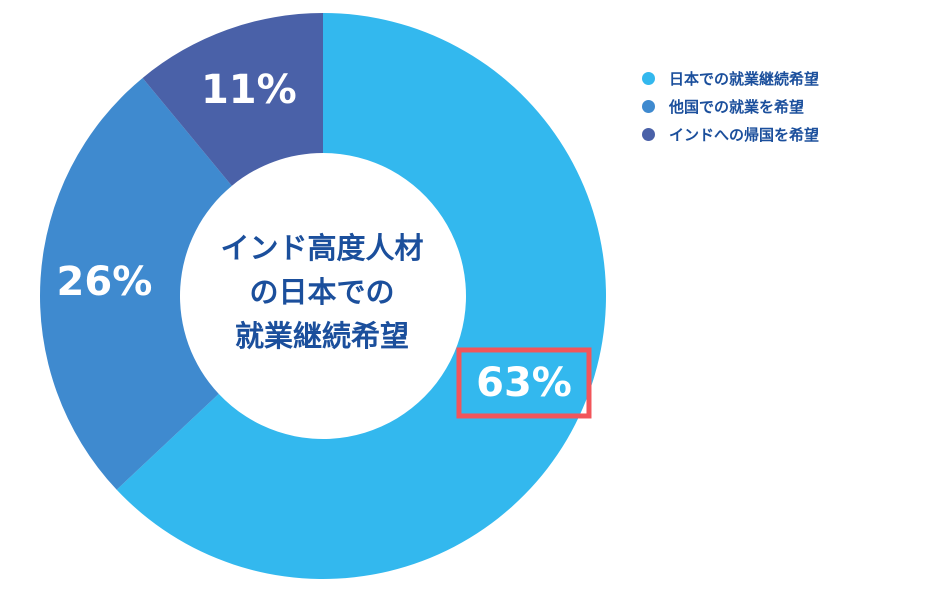 The image size is (925, 594). What do you see at coordinates (744, 78) in the screenshot?
I see `legend-label-japan: 日本での就業継続希望` at bounding box center [744, 78].